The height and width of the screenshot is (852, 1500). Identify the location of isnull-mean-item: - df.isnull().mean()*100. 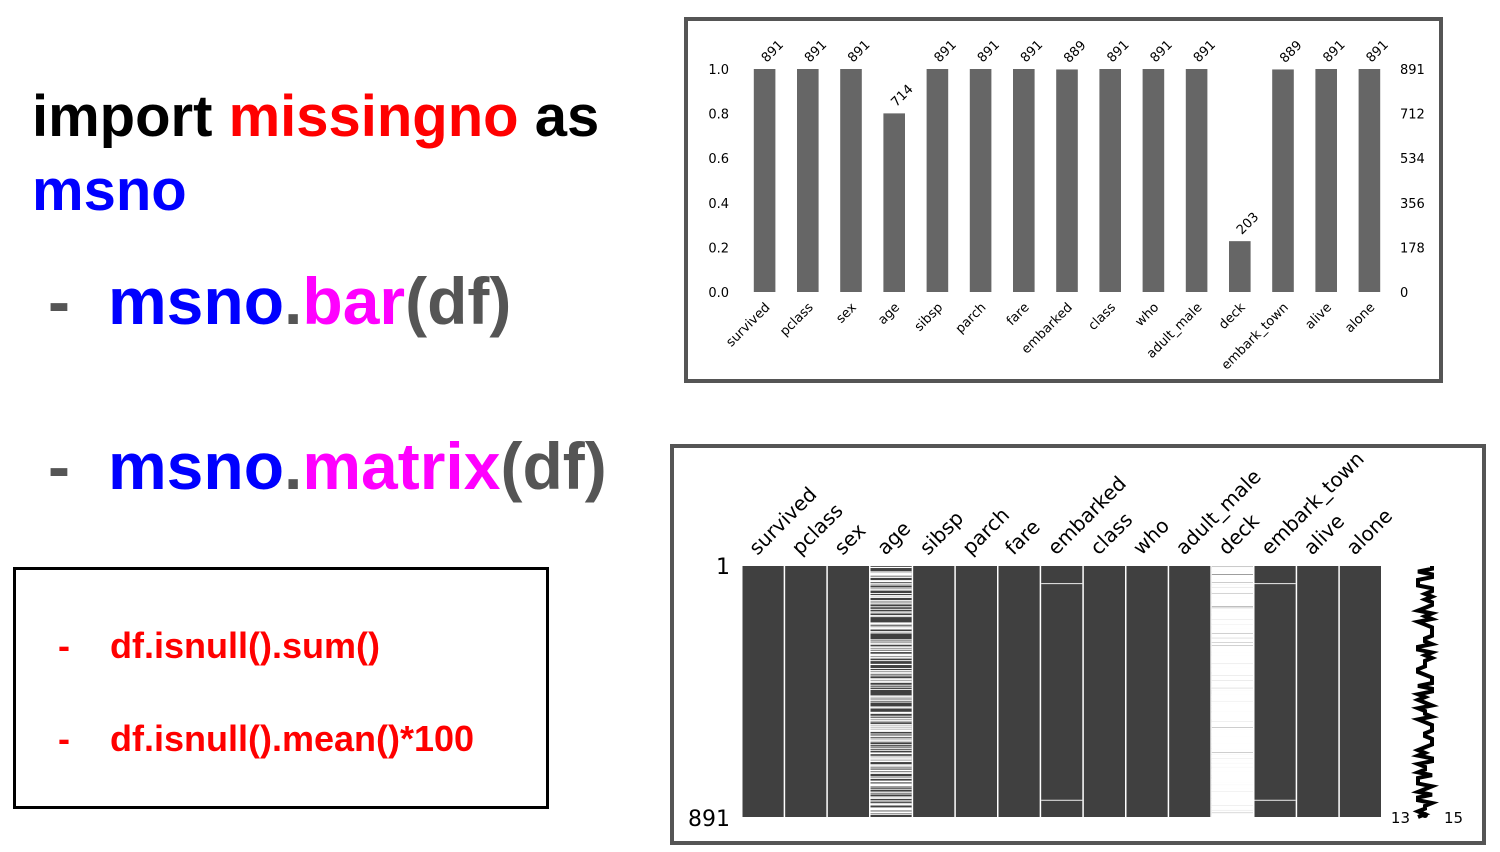
(266, 739).